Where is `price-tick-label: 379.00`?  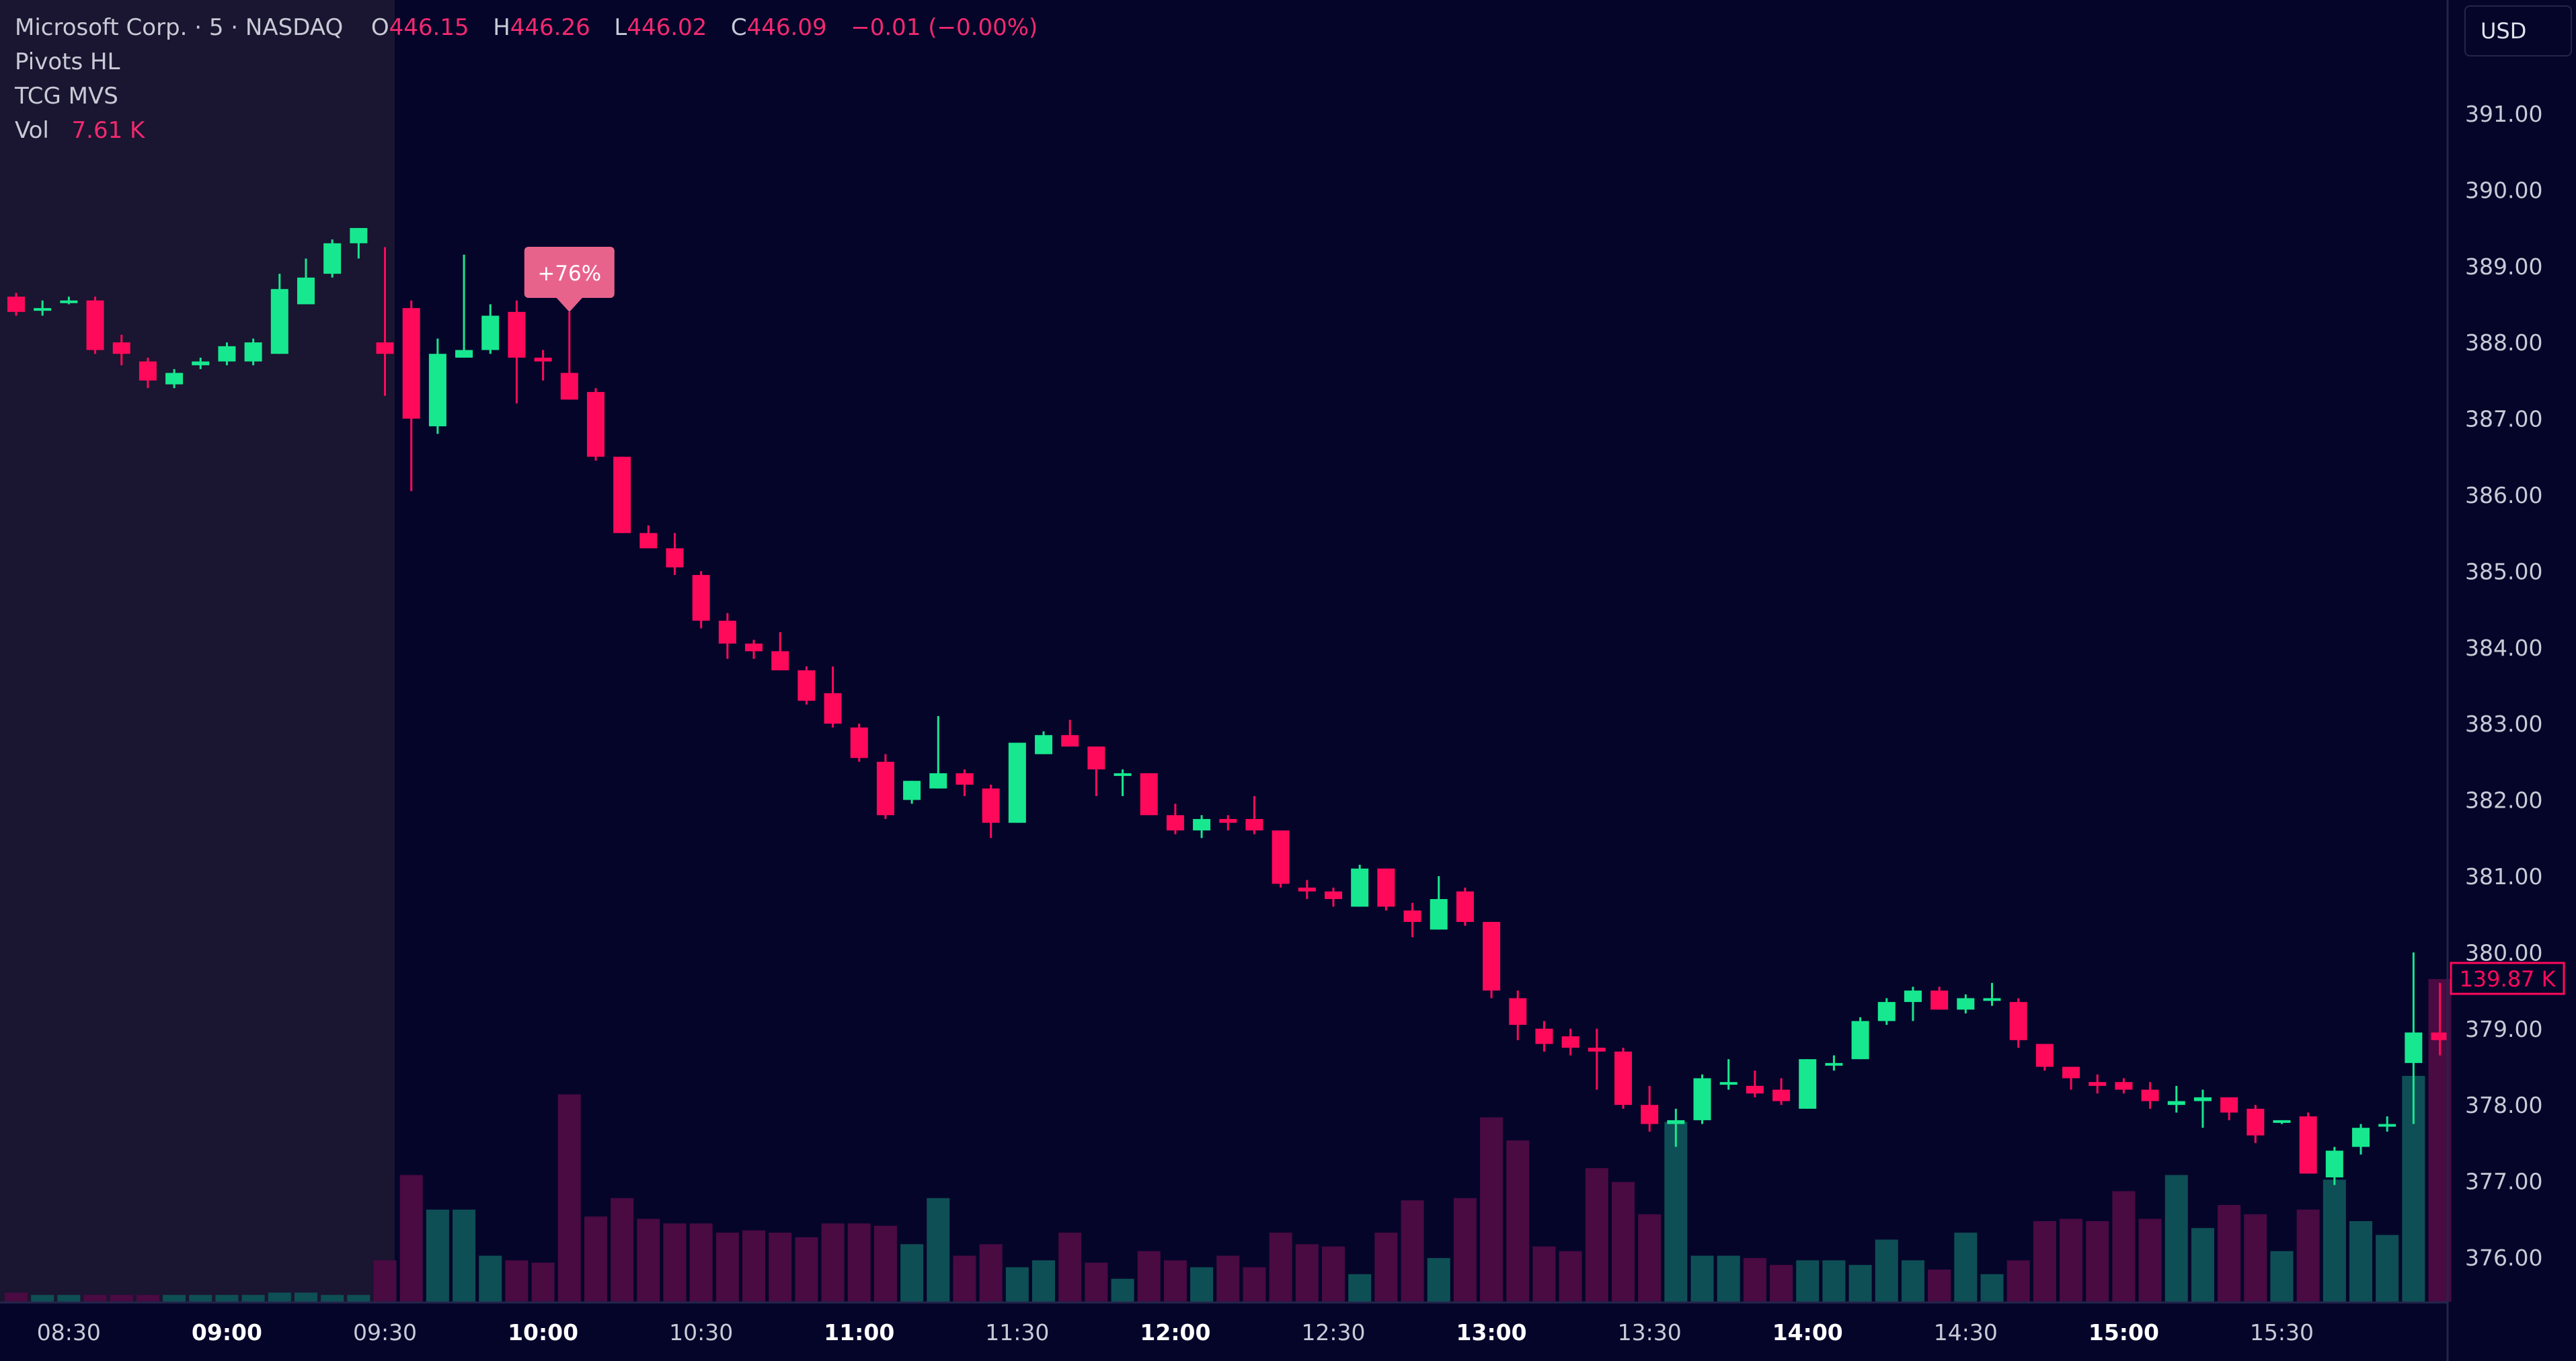
price-tick-label: 379.00 is located at coordinates (2503, 1029).